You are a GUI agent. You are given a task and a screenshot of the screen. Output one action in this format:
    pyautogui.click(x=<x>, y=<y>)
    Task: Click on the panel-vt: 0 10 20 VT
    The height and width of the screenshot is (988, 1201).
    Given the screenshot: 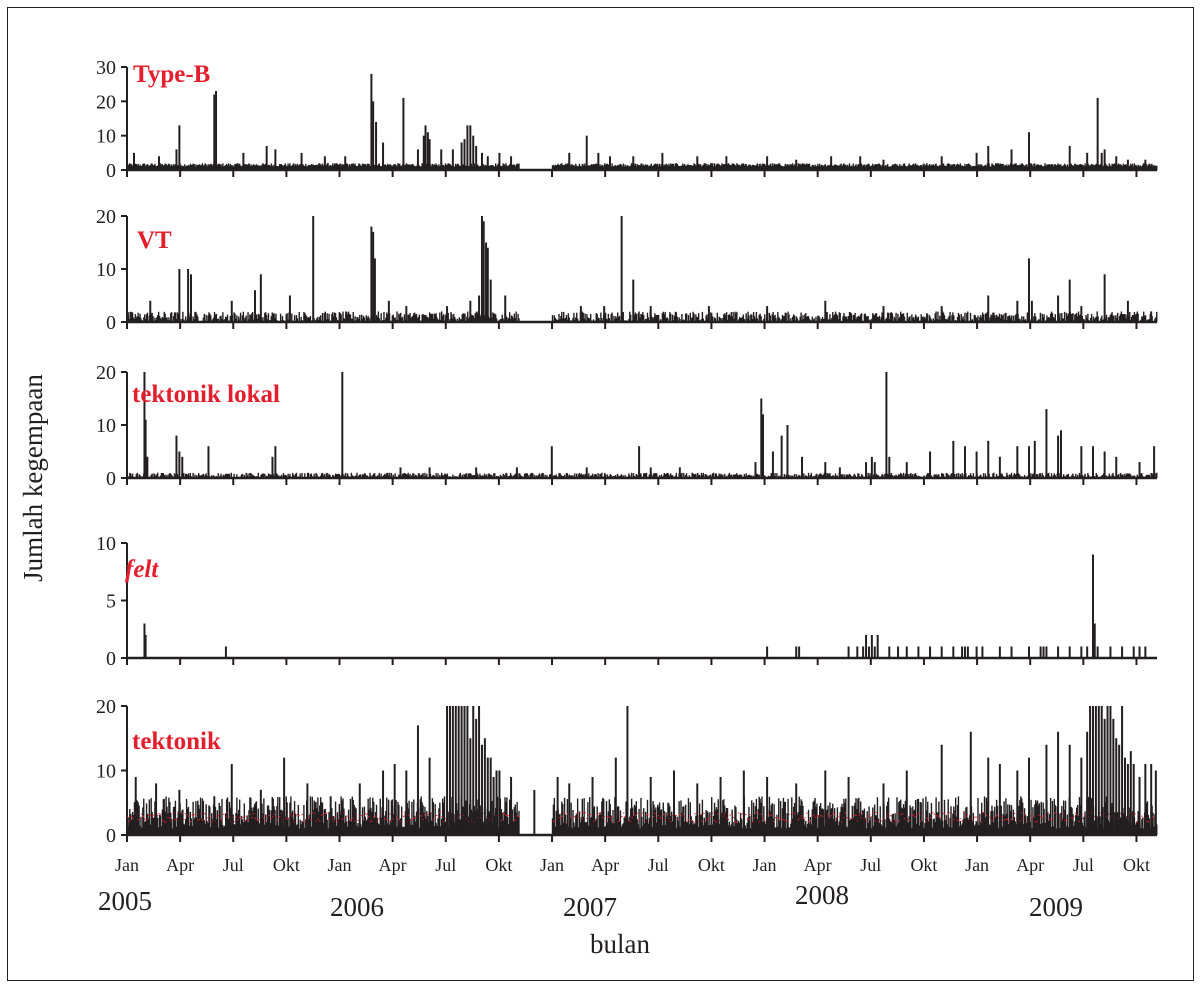 What is the action you would take?
    pyautogui.click(x=627, y=270)
    